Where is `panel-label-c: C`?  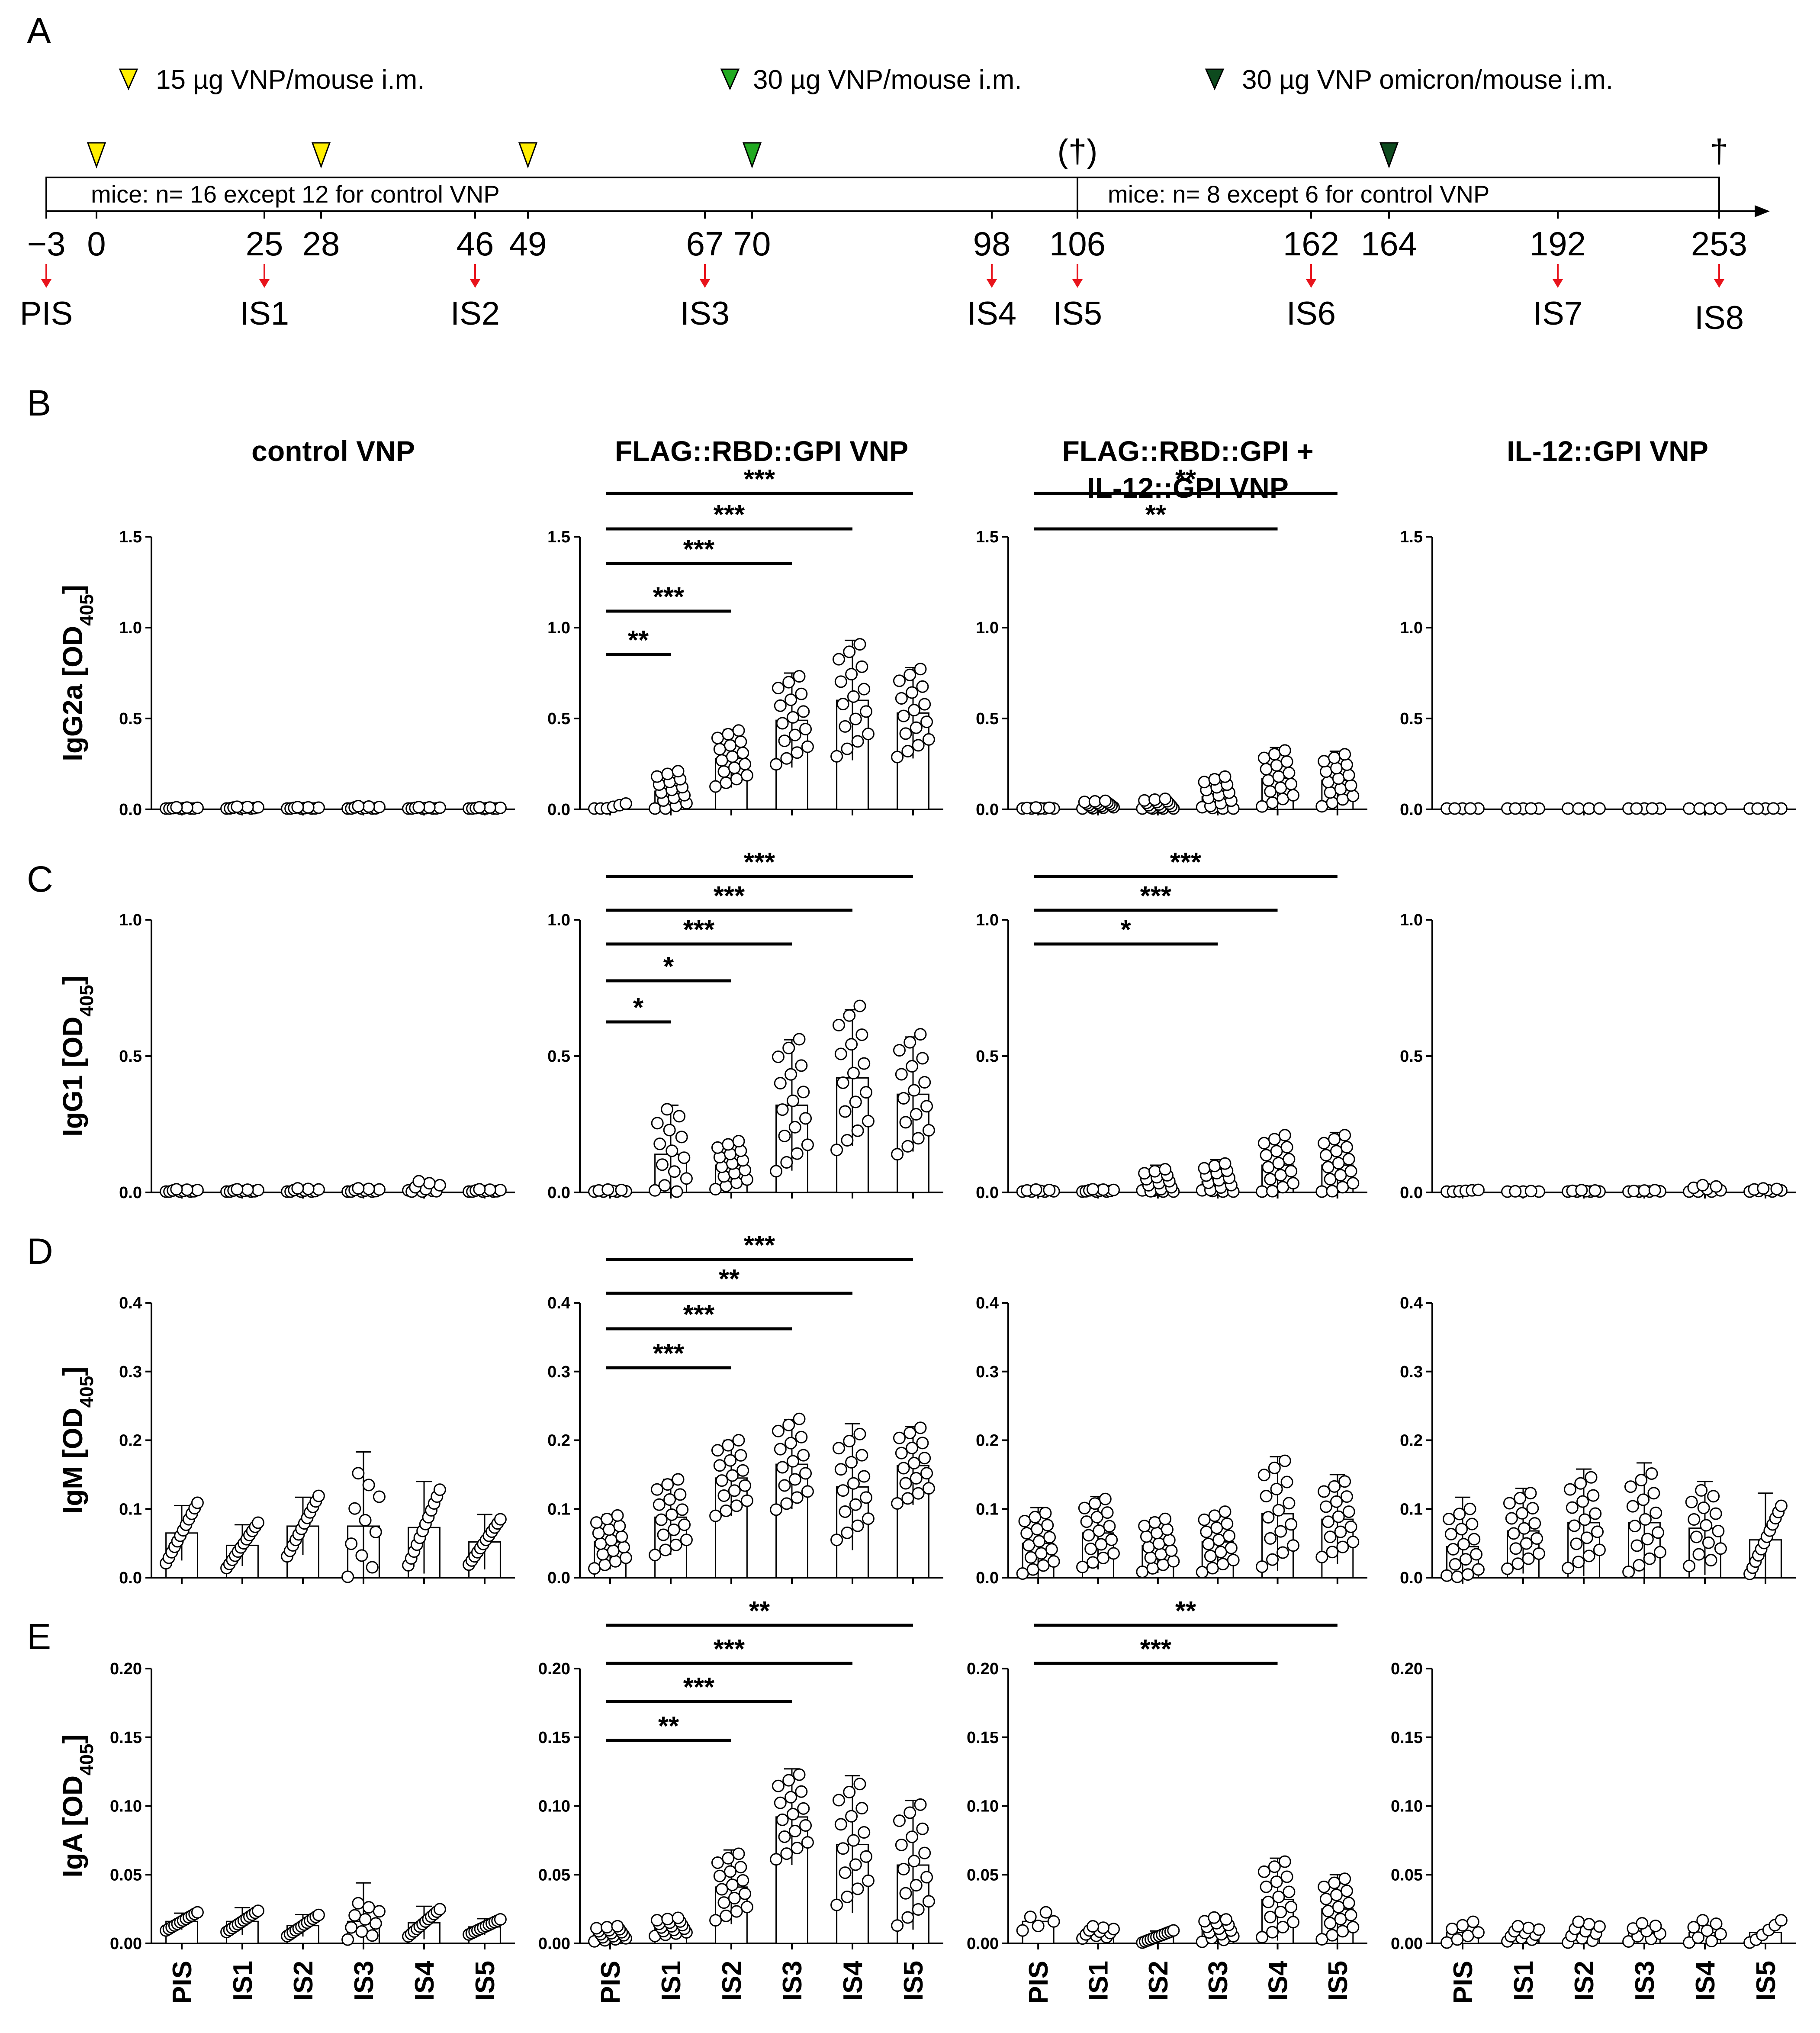
panel-label-c: C is located at coordinates (40, 879).